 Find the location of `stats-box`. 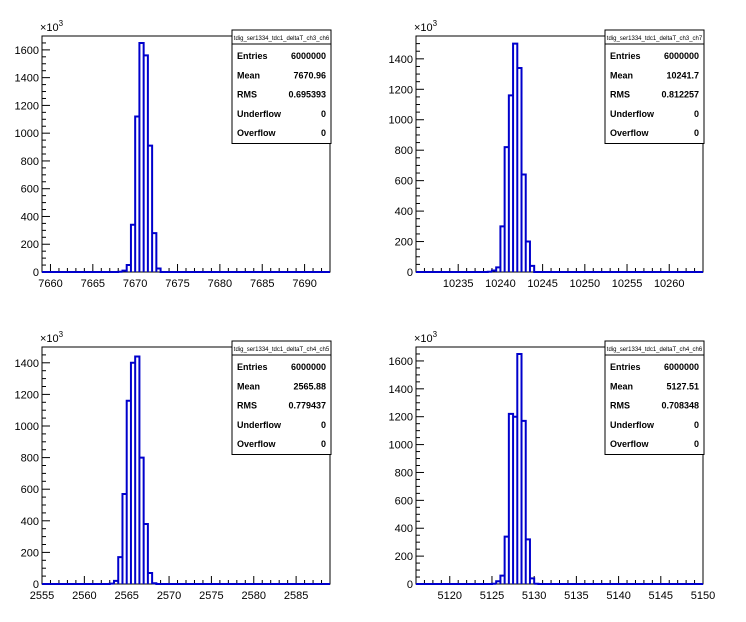

stats-box is located at coordinates (654, 93).